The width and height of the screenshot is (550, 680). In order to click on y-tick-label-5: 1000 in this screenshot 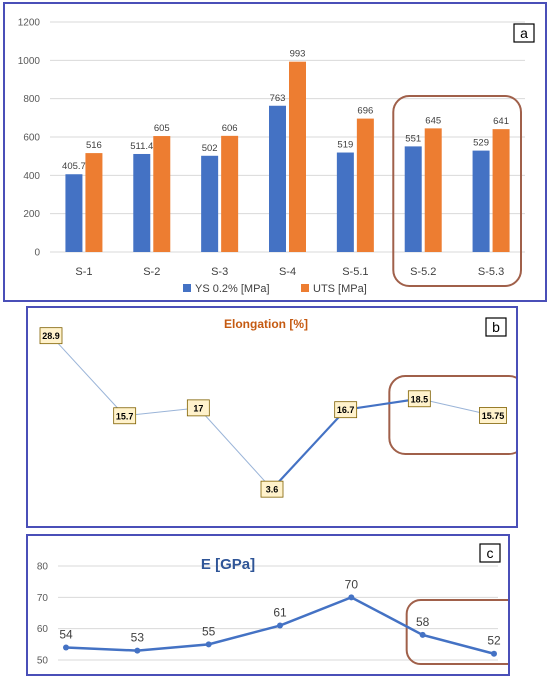, I will do `click(29, 61)`.